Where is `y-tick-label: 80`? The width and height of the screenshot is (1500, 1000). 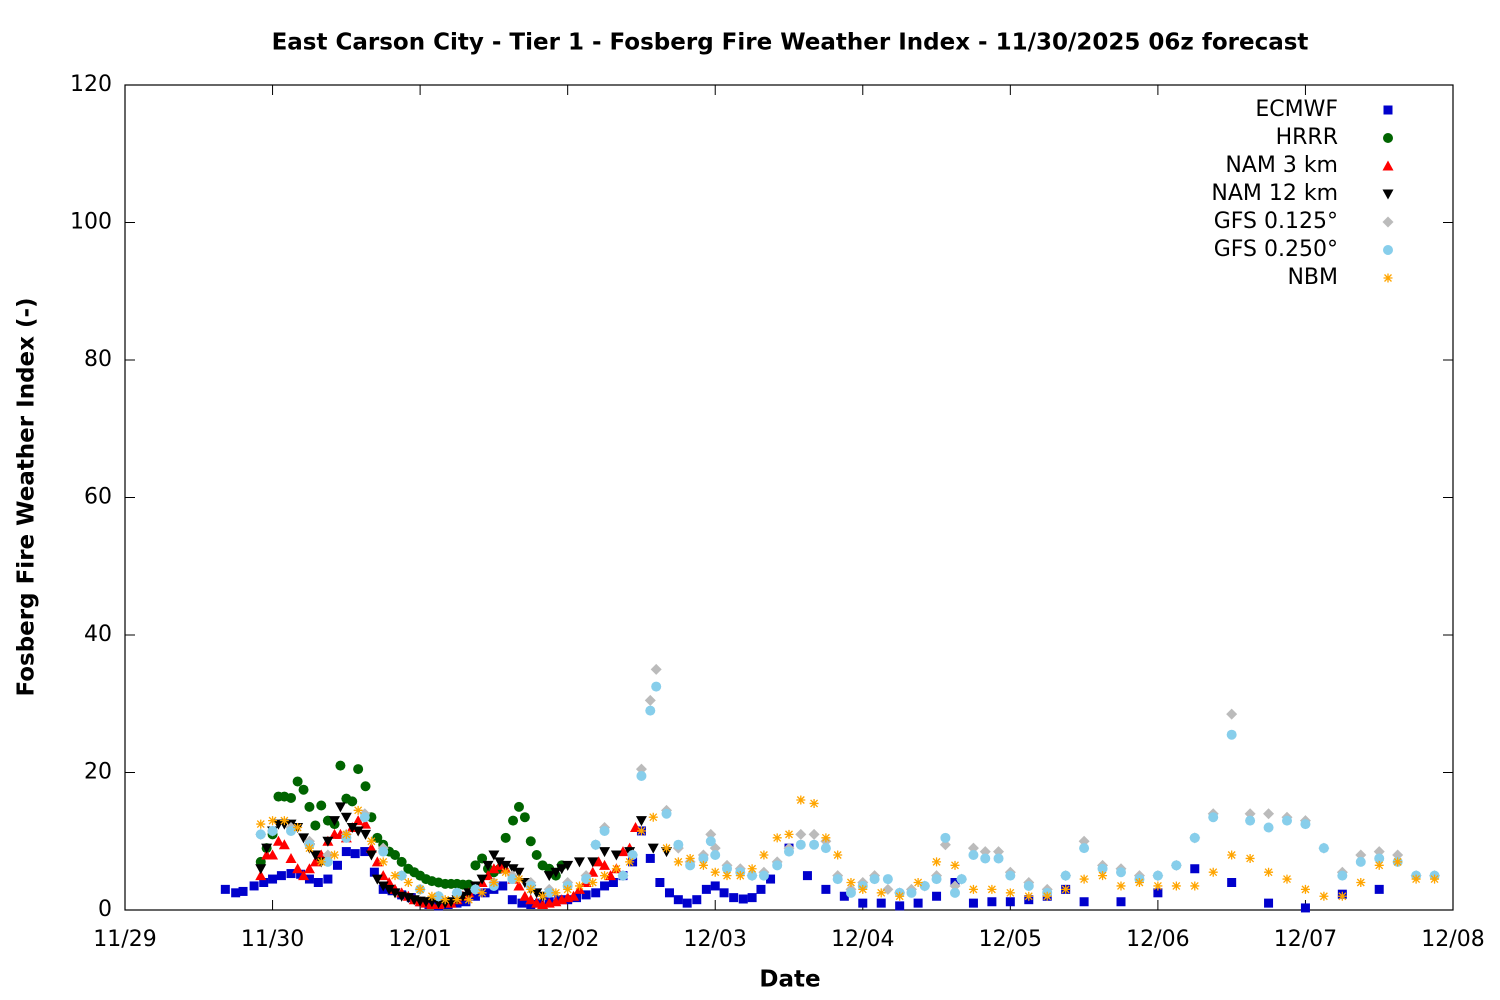 y-tick-label: 80 is located at coordinates (98, 359).